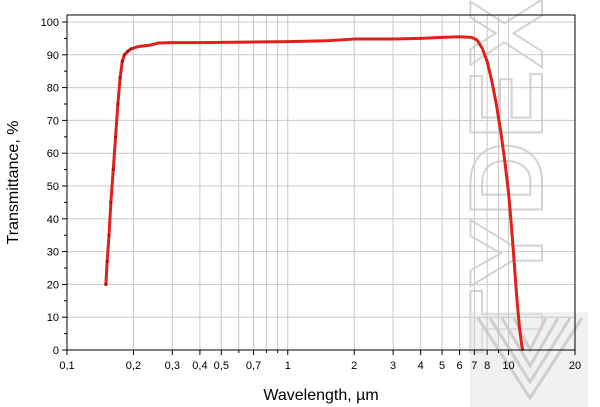 This screenshot has height=407, width=600. What do you see at coordinates (50, 23) in the screenshot?
I see `y-tick-label: 100` at bounding box center [50, 23].